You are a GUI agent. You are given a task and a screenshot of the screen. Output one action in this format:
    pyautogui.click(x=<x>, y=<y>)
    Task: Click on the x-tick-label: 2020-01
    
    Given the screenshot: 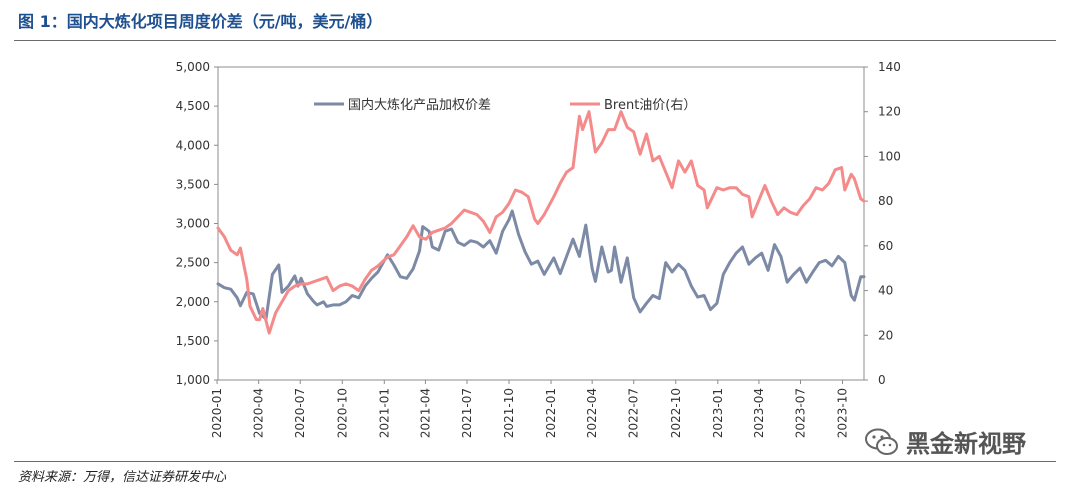 What is the action you would take?
    pyautogui.click(x=217, y=413)
    